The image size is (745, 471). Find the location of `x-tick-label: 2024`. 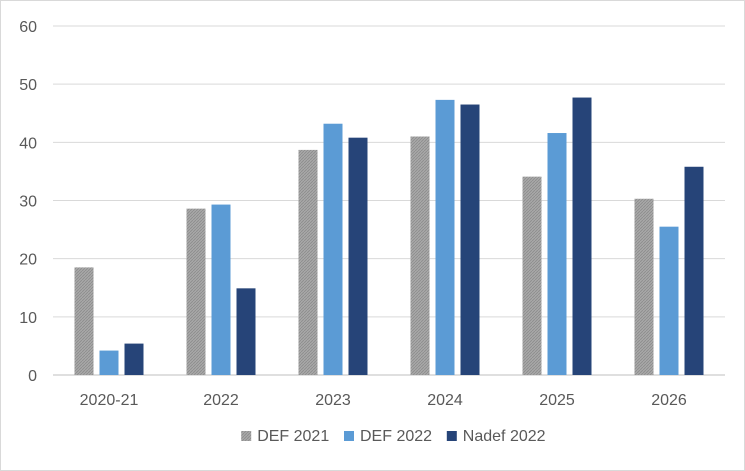

x-tick-label: 2024 is located at coordinates (445, 400).